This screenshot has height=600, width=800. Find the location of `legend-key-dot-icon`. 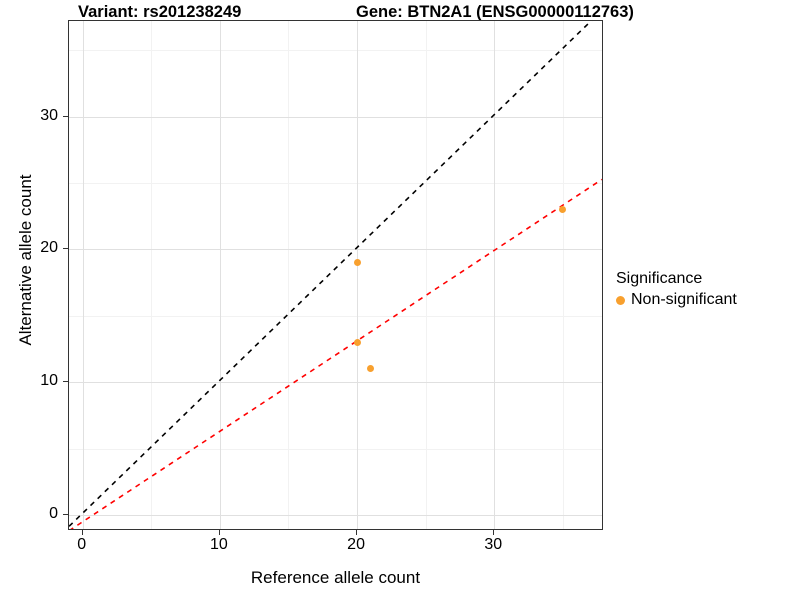

legend-key-dot-icon is located at coordinates (620, 300).